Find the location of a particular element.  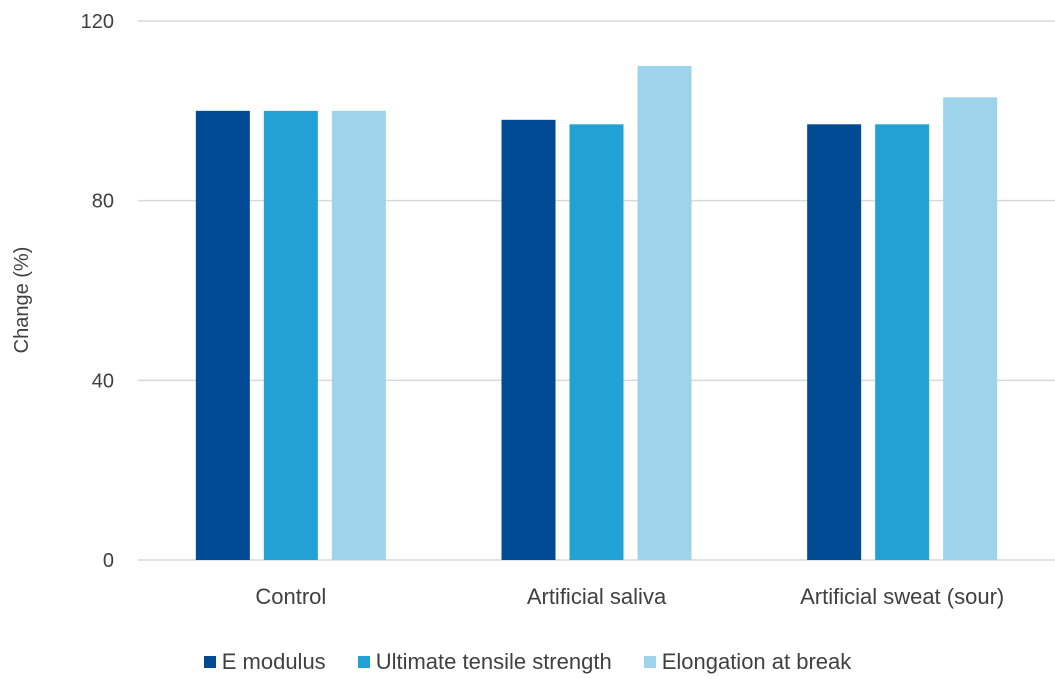

legend-label: Elongation at break is located at coordinates (756, 661).